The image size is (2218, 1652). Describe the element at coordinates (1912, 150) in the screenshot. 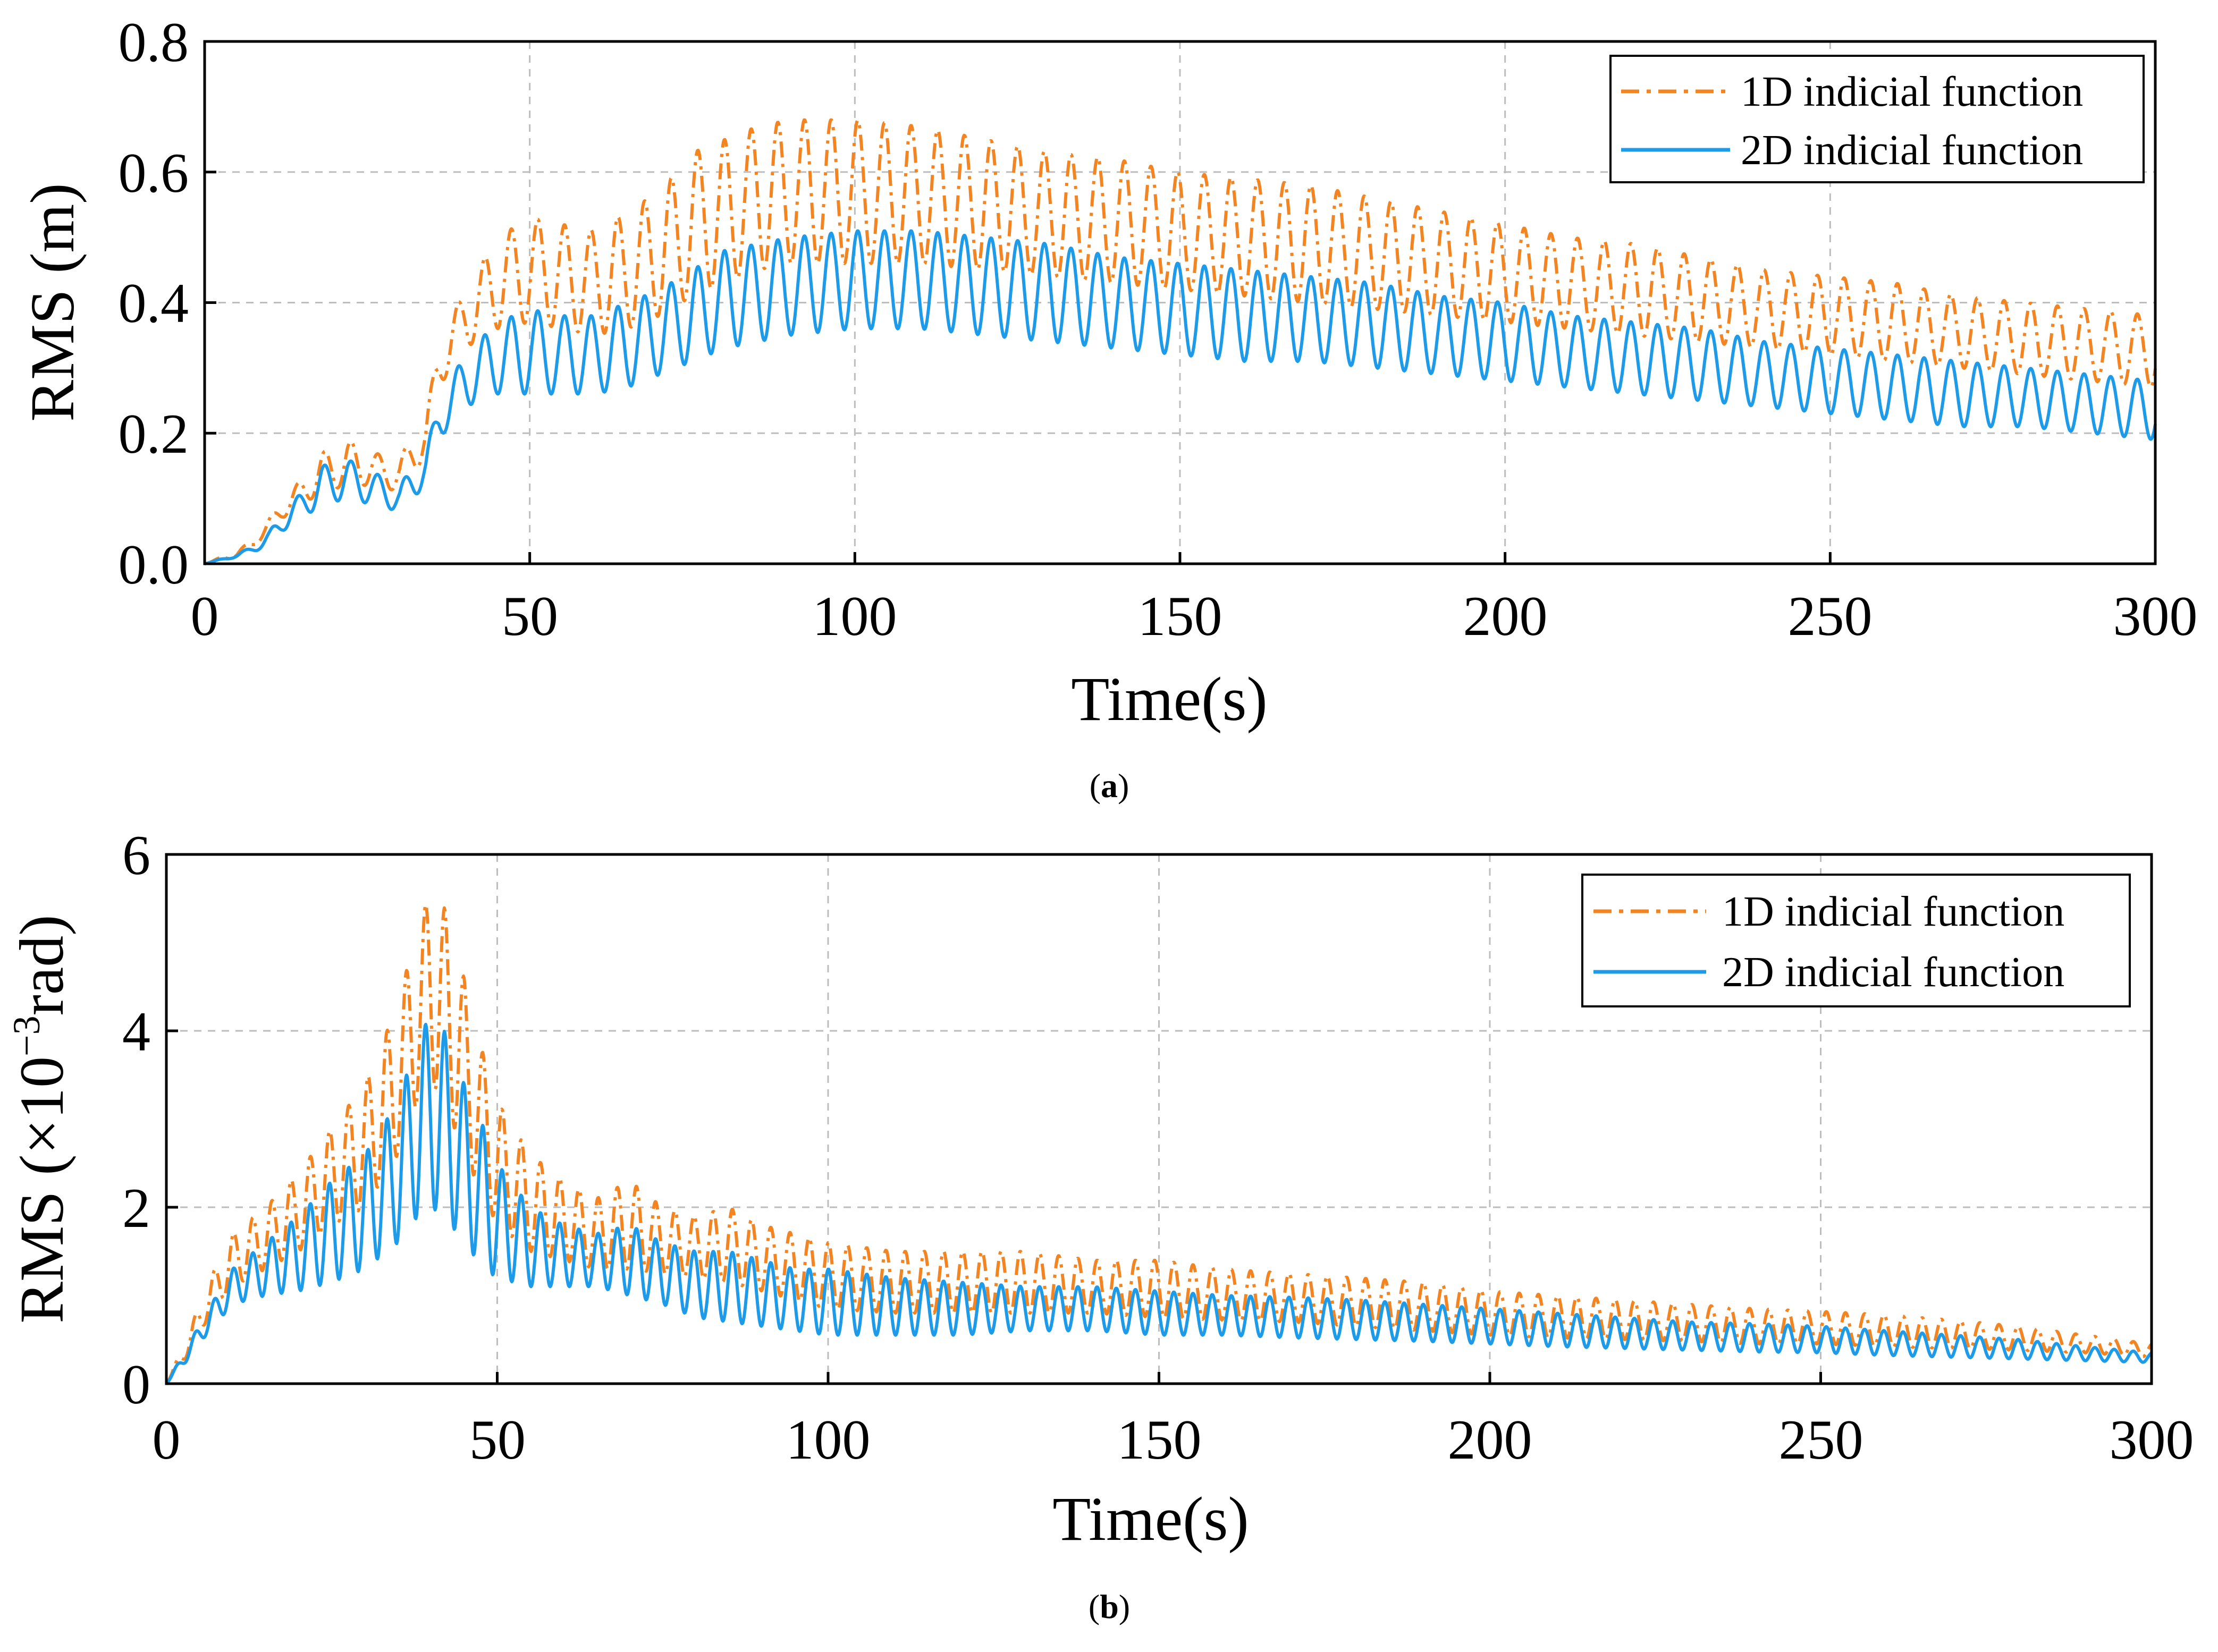

I see `panel-a-legend-label-2d: 2D indicial function` at that location.